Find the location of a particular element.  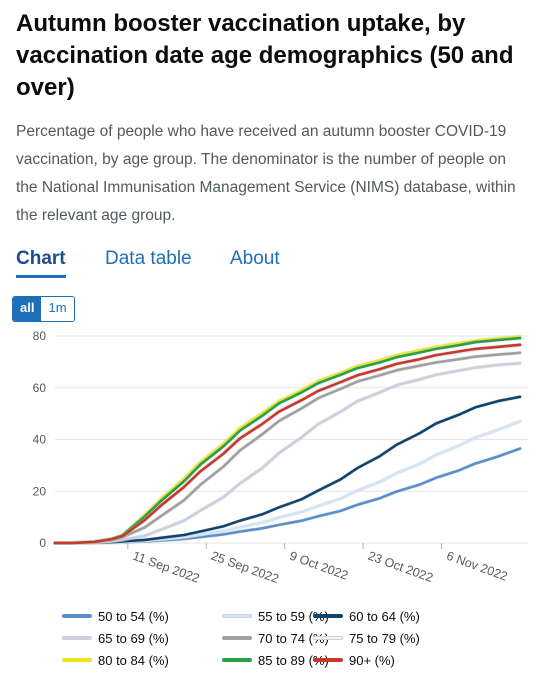

legend-item: 65 to 69 (%) is located at coordinates (115, 638).